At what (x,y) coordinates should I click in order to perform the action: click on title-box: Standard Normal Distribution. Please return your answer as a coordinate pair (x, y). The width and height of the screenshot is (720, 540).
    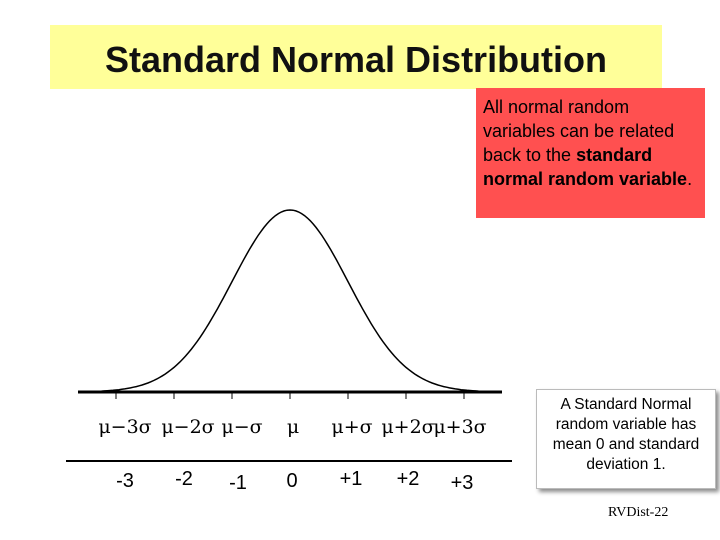
    Looking at the image, I should click on (356, 57).